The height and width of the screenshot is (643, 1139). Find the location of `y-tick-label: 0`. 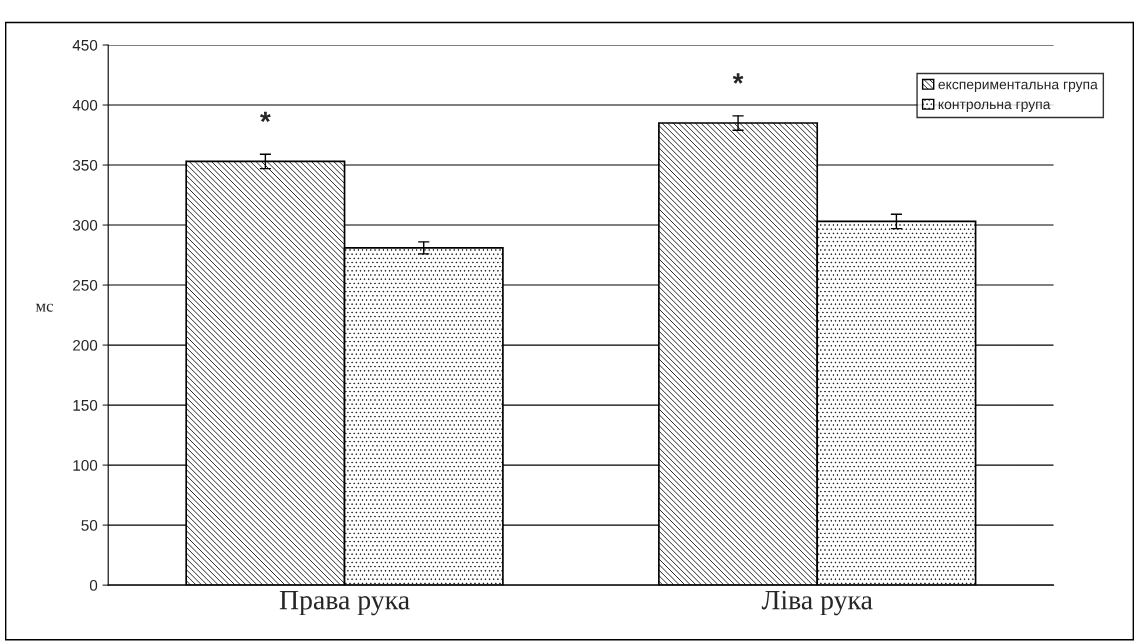

y-tick-label: 0 is located at coordinates (93, 585).